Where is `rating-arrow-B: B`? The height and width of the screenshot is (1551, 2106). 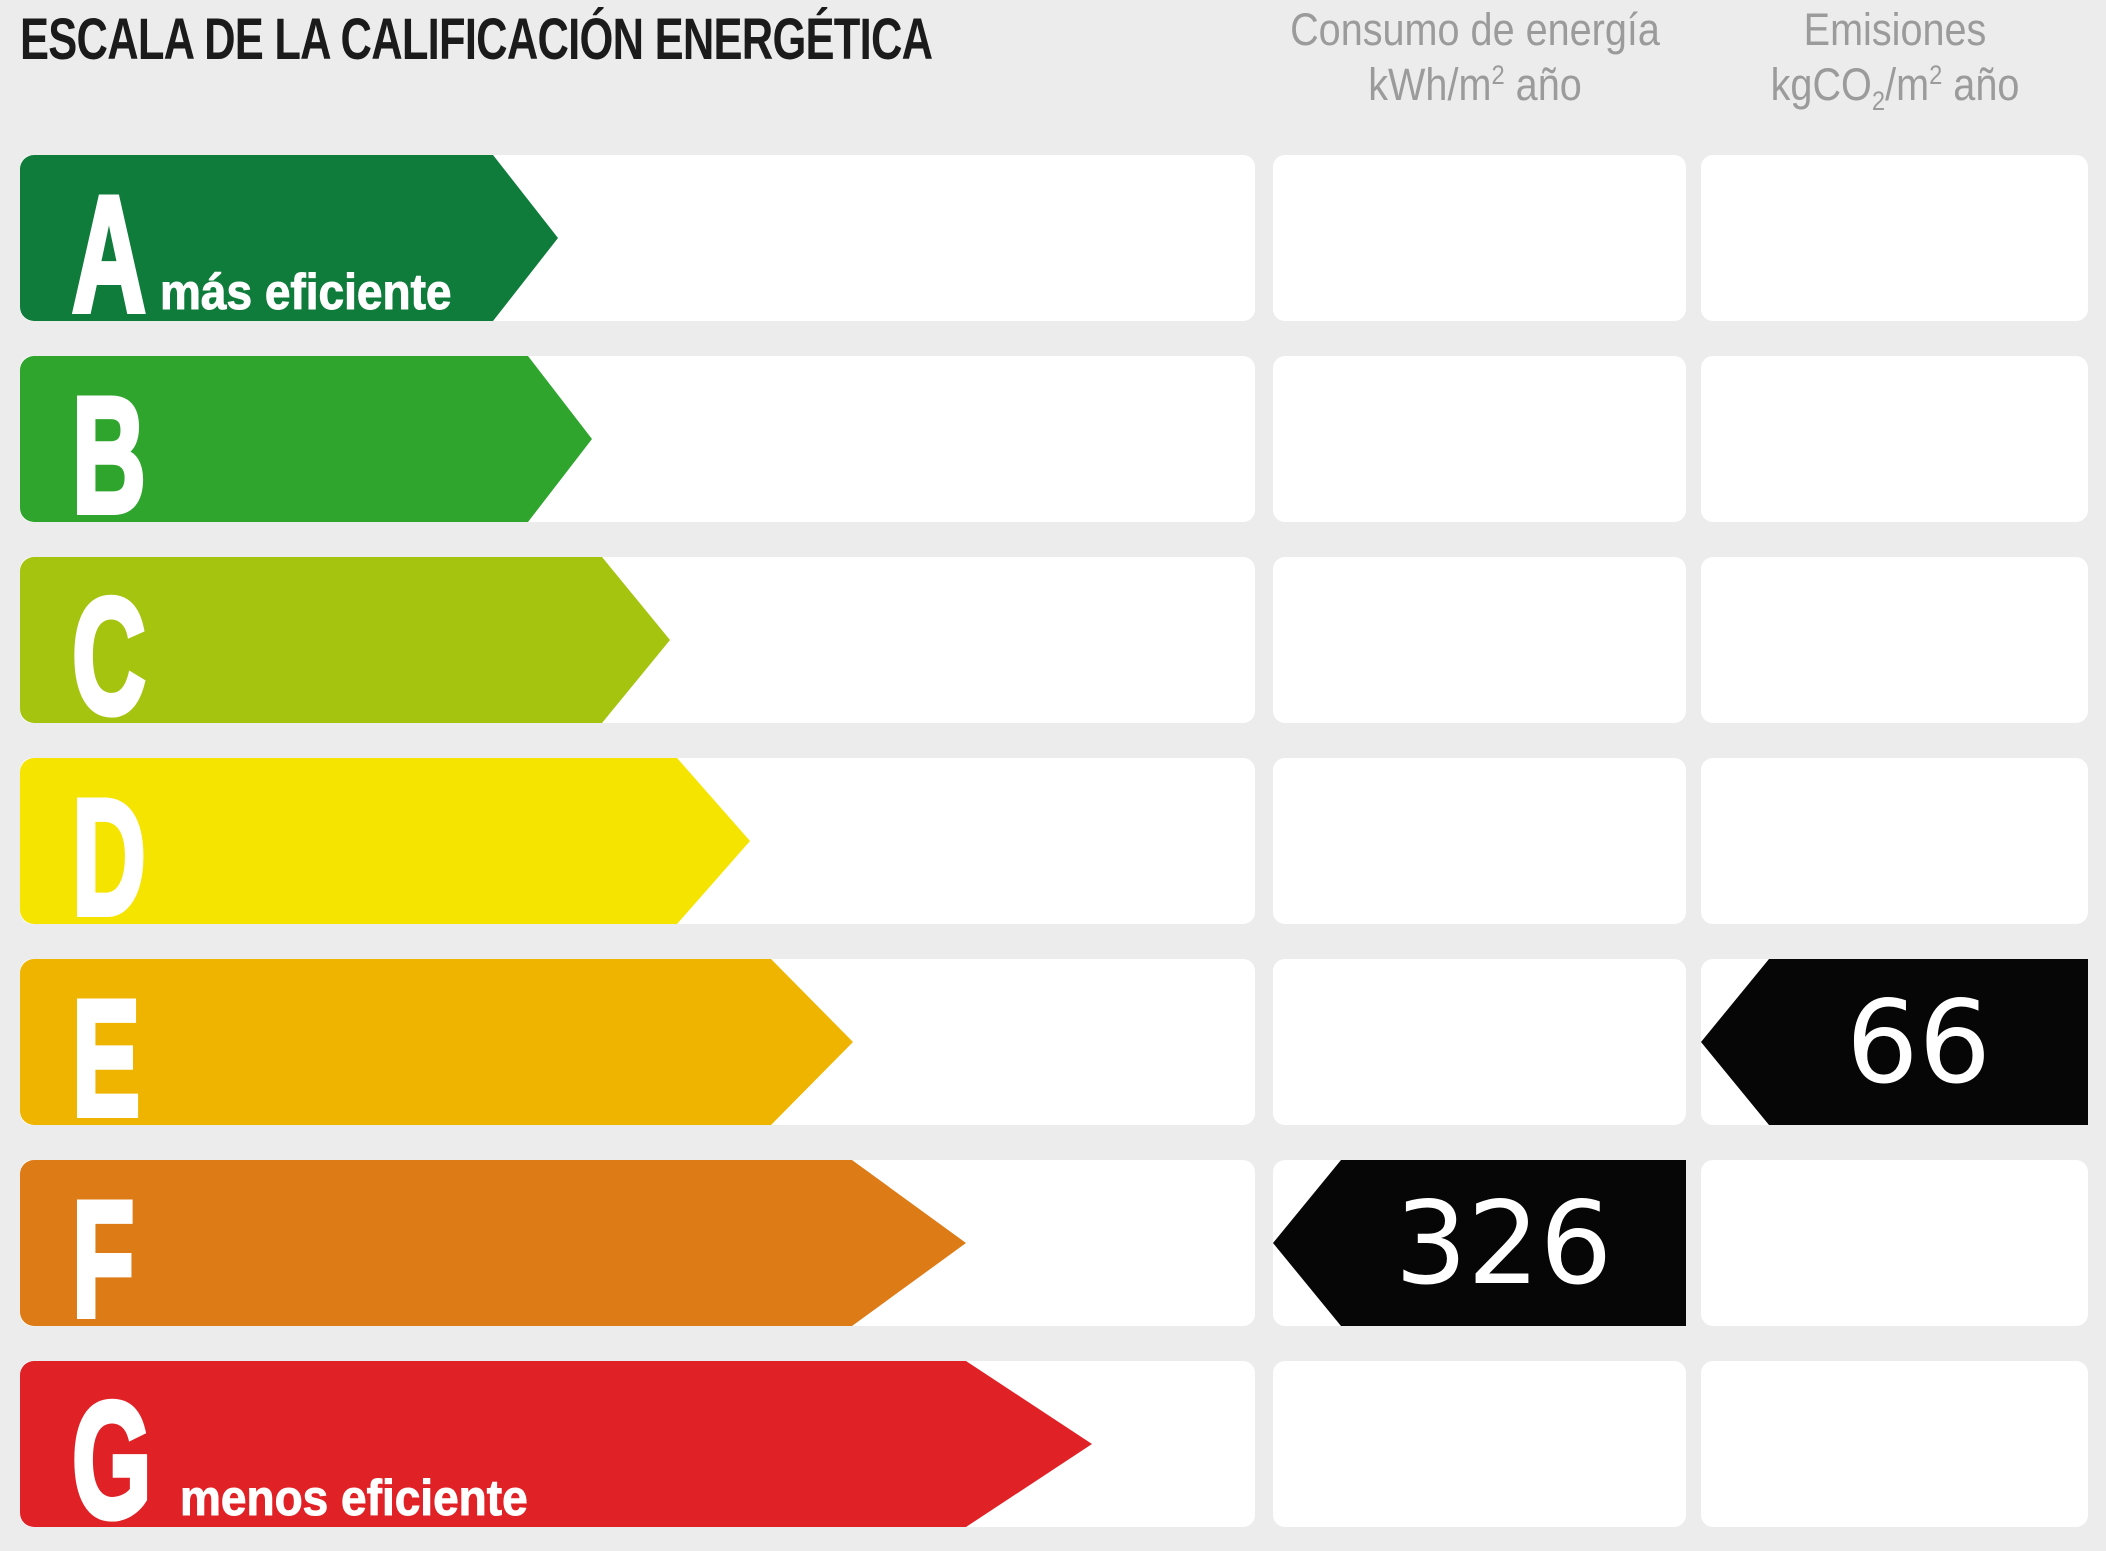 rating-arrow-B: B is located at coordinates (306, 448).